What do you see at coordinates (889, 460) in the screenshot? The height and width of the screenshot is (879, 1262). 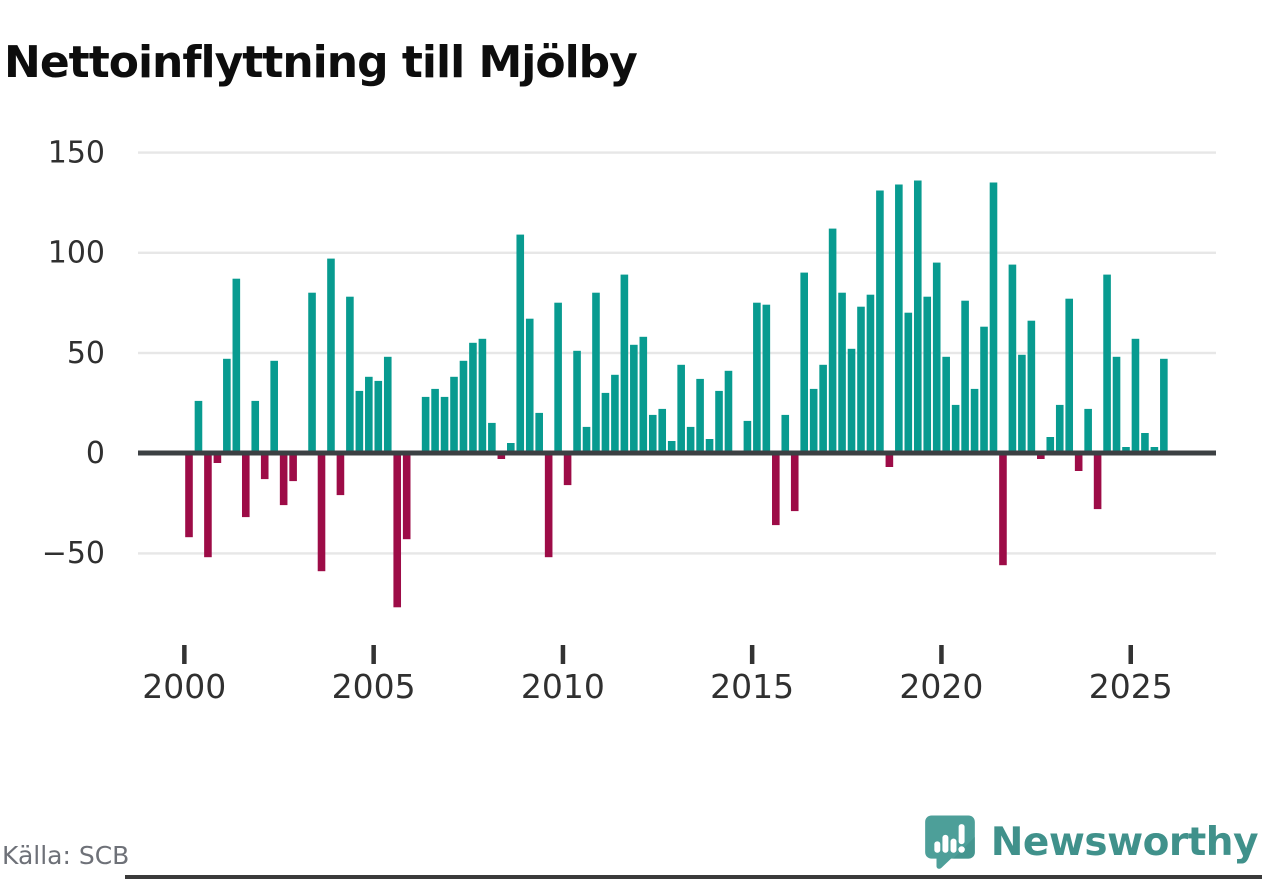 I see `bar-2018Q3` at bounding box center [889, 460].